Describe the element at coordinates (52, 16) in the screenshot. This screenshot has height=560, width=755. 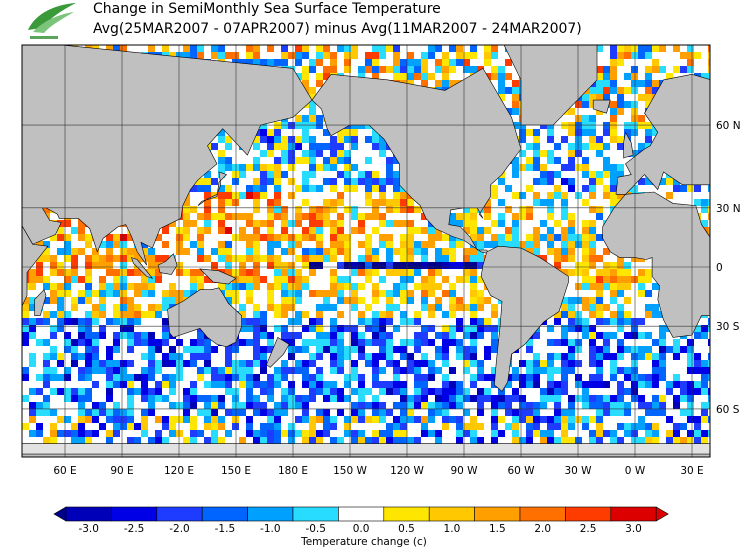
I see `logo-leaf` at that location.